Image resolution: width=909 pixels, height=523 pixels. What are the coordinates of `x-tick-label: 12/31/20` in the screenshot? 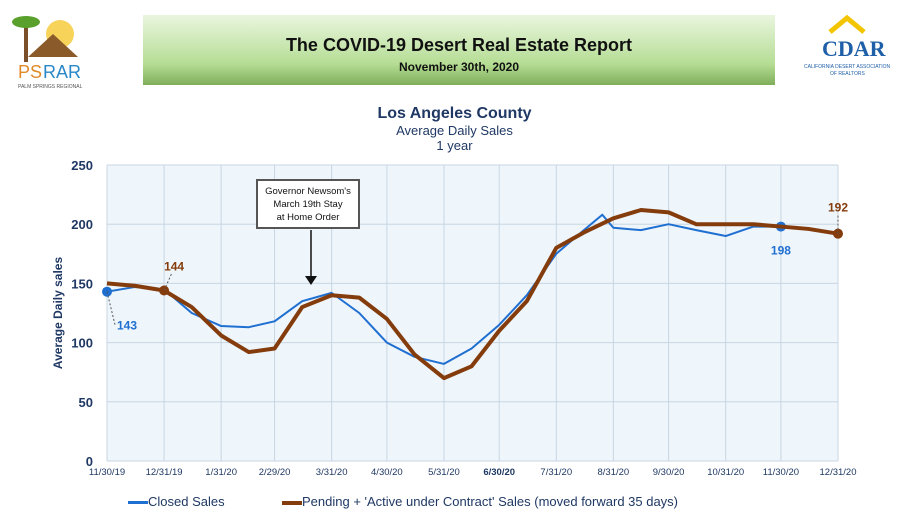 It's located at (838, 472).